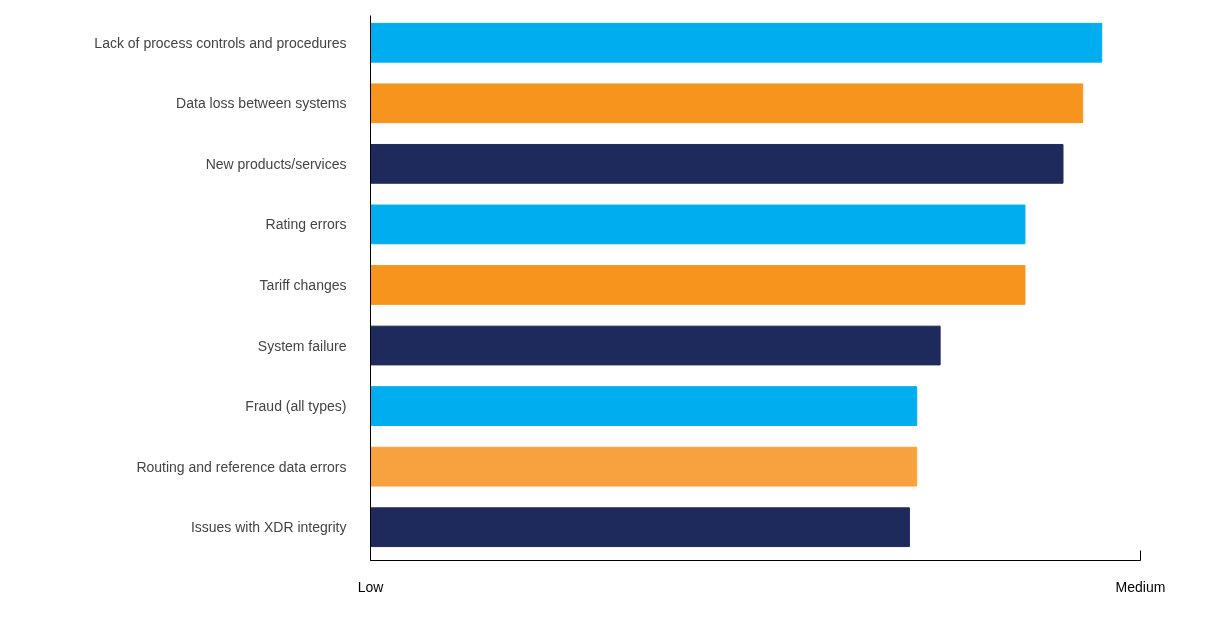 This screenshot has height=618, width=1210. Describe the element at coordinates (296, 406) in the screenshot. I see `y-tick-label: Fraud (all types)` at that location.